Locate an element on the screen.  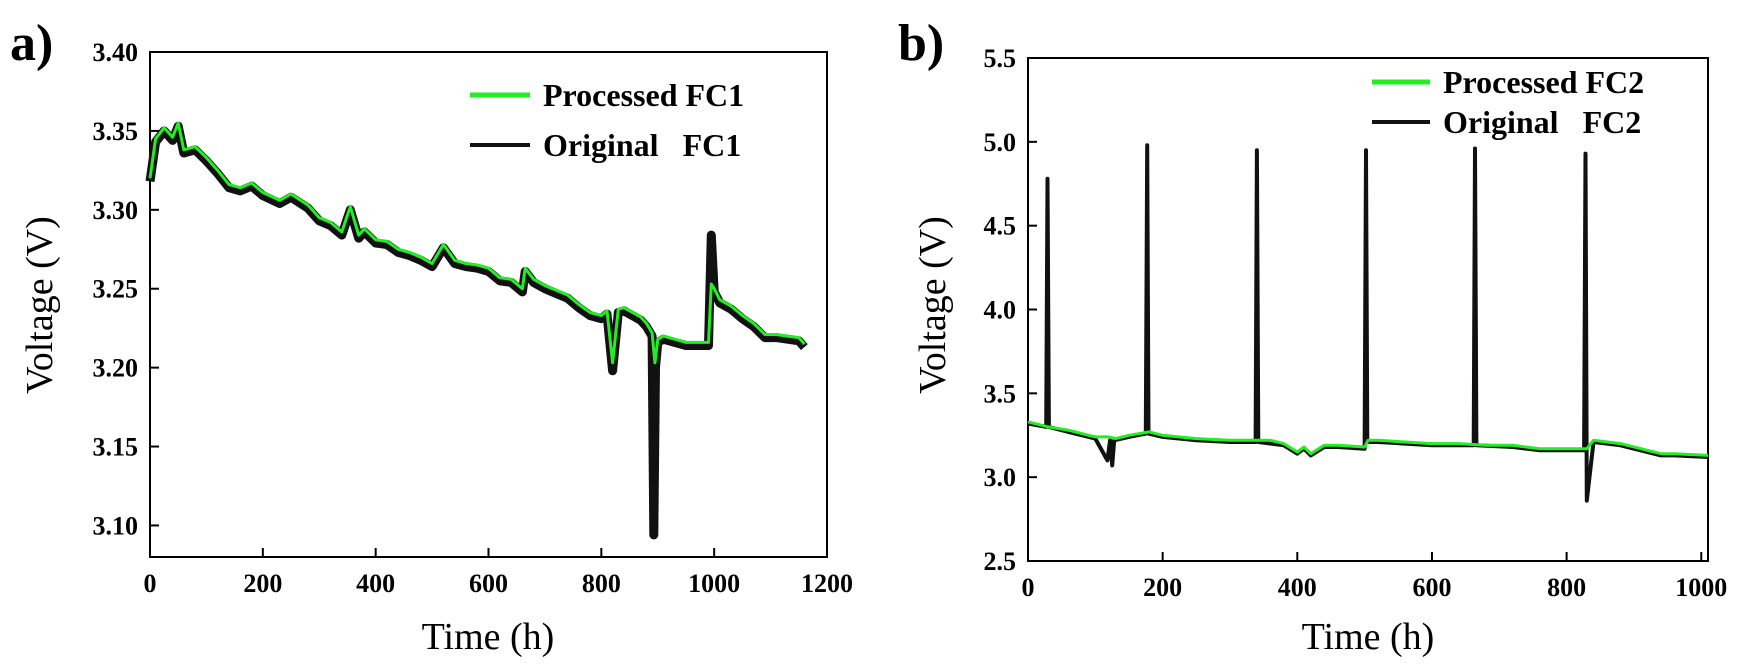
panel-b-xtick-label: 800 is located at coordinates (1566, 587).